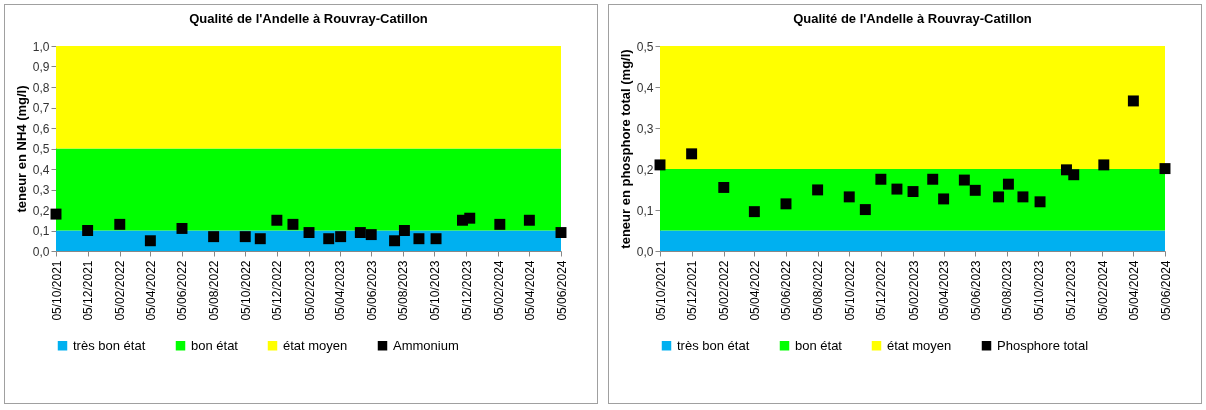 This screenshot has width=1206, height=410. I want to click on y-tick-label: 1,0, so click(41, 46).